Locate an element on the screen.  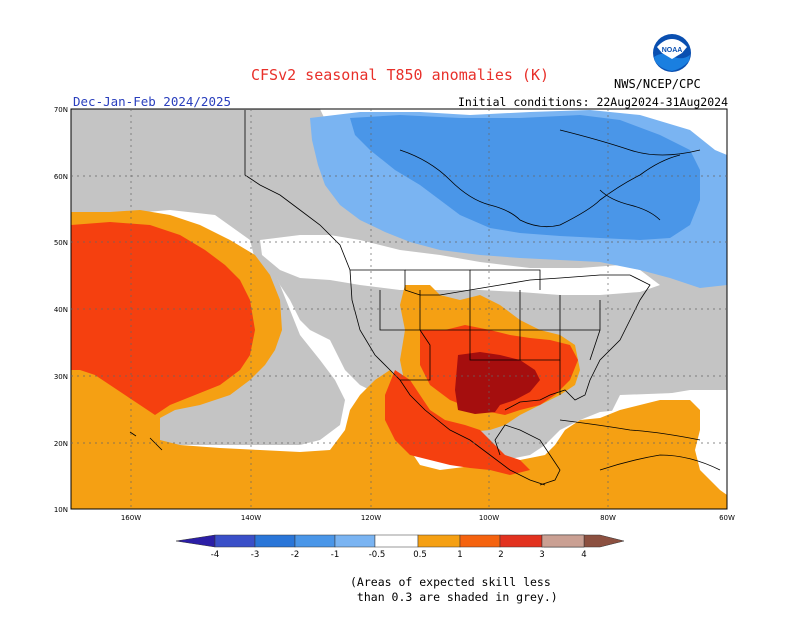
red-region-pacific is located at coordinates (163, 318).